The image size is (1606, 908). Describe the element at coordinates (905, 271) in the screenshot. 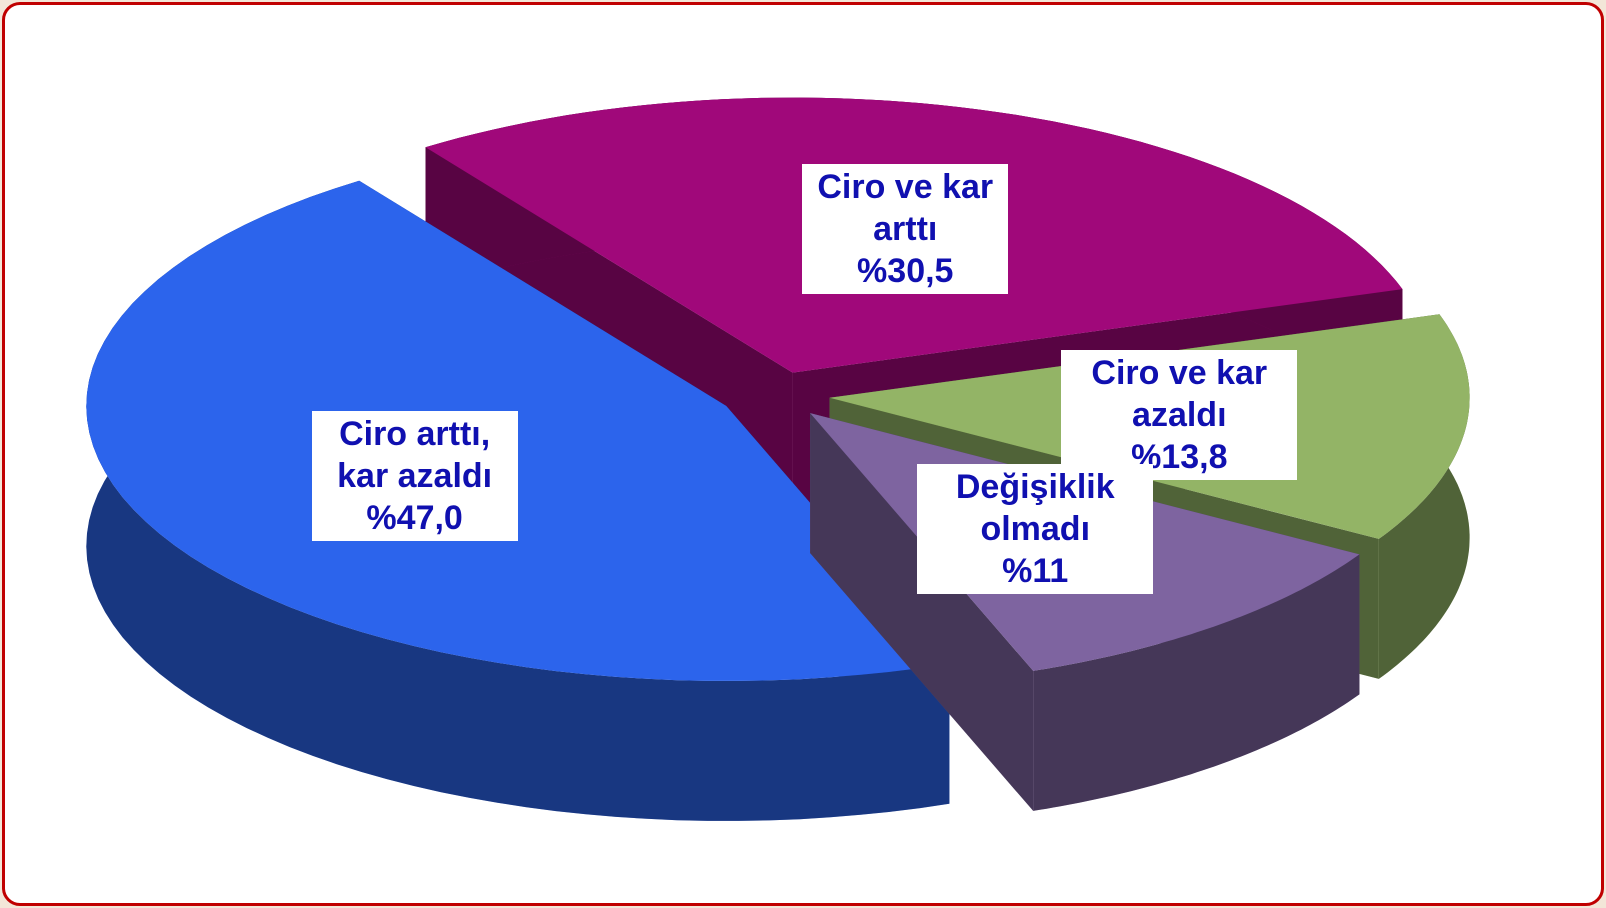

I see `value-label: %30,5` at that location.